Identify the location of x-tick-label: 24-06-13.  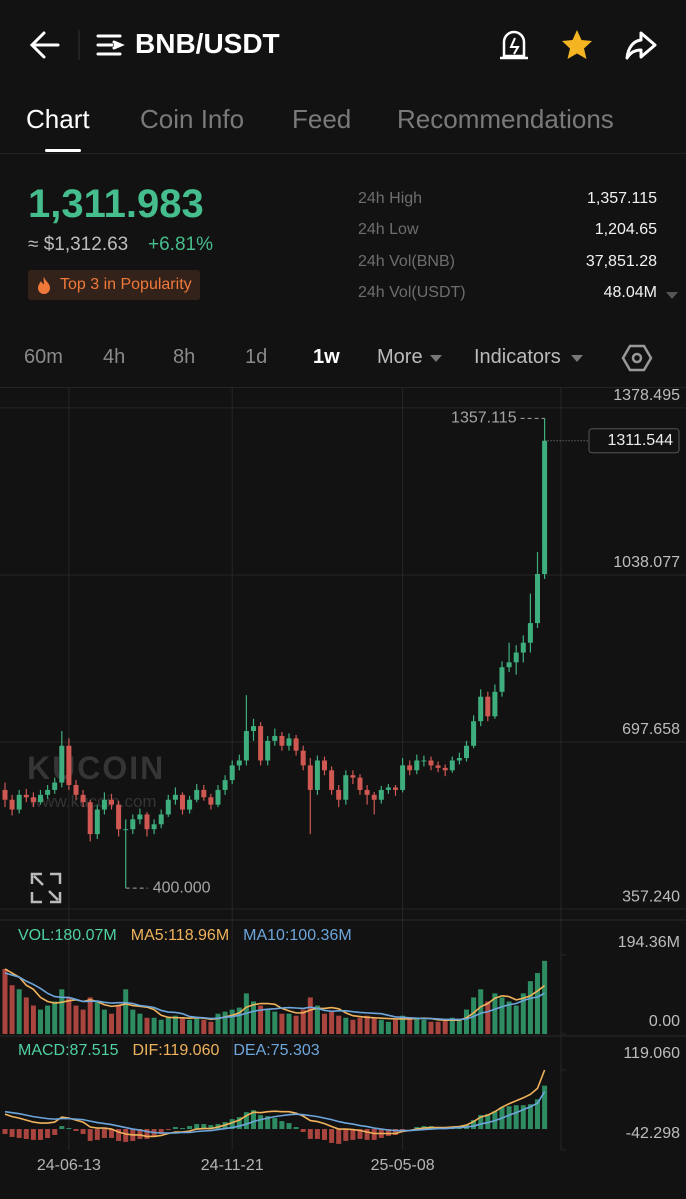
(69, 1165).